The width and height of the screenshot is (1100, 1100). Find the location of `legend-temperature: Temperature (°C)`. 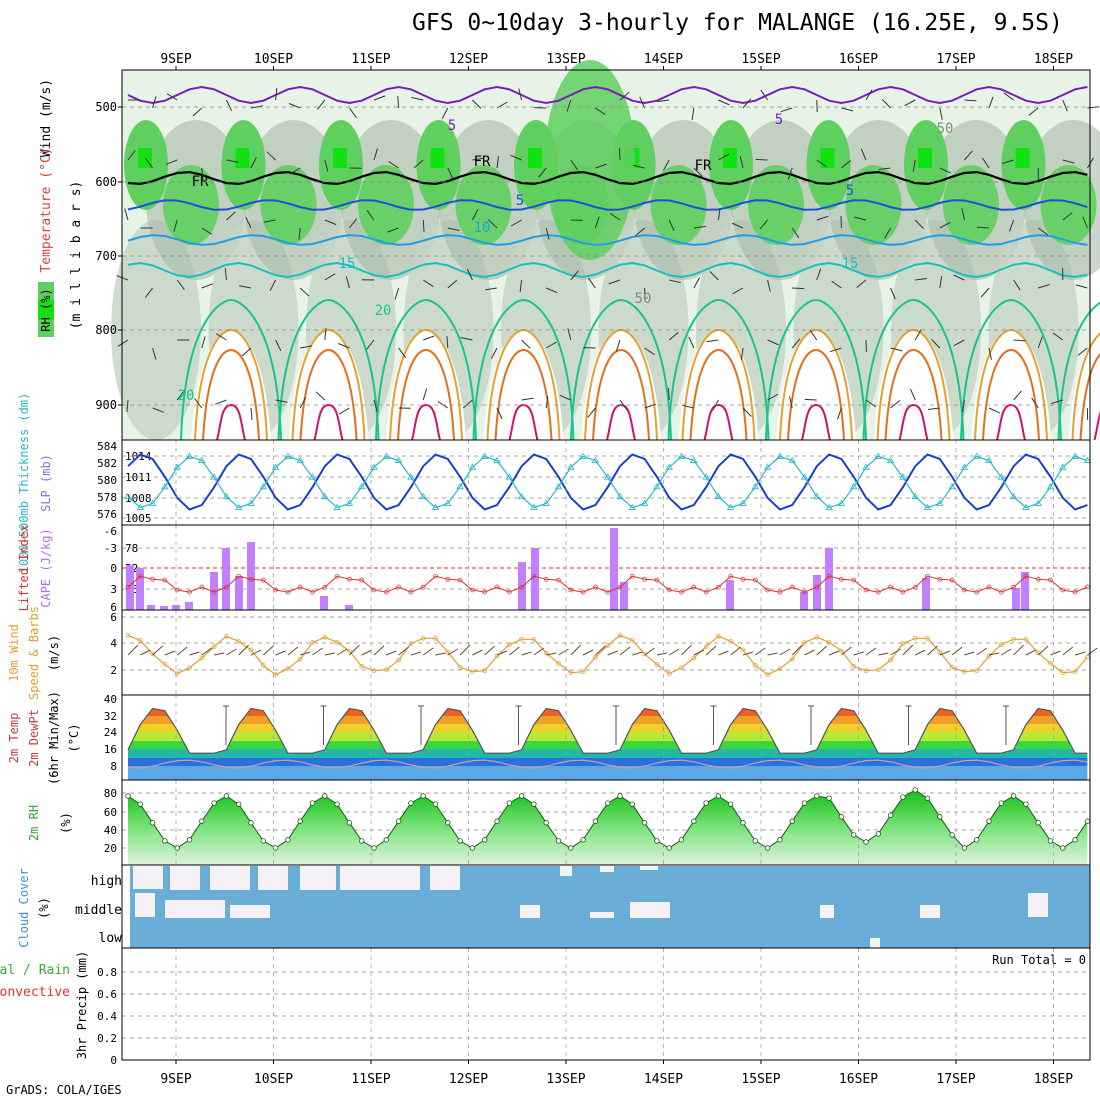

legend-temperature: Temperature (°C) is located at coordinates (46, 209).